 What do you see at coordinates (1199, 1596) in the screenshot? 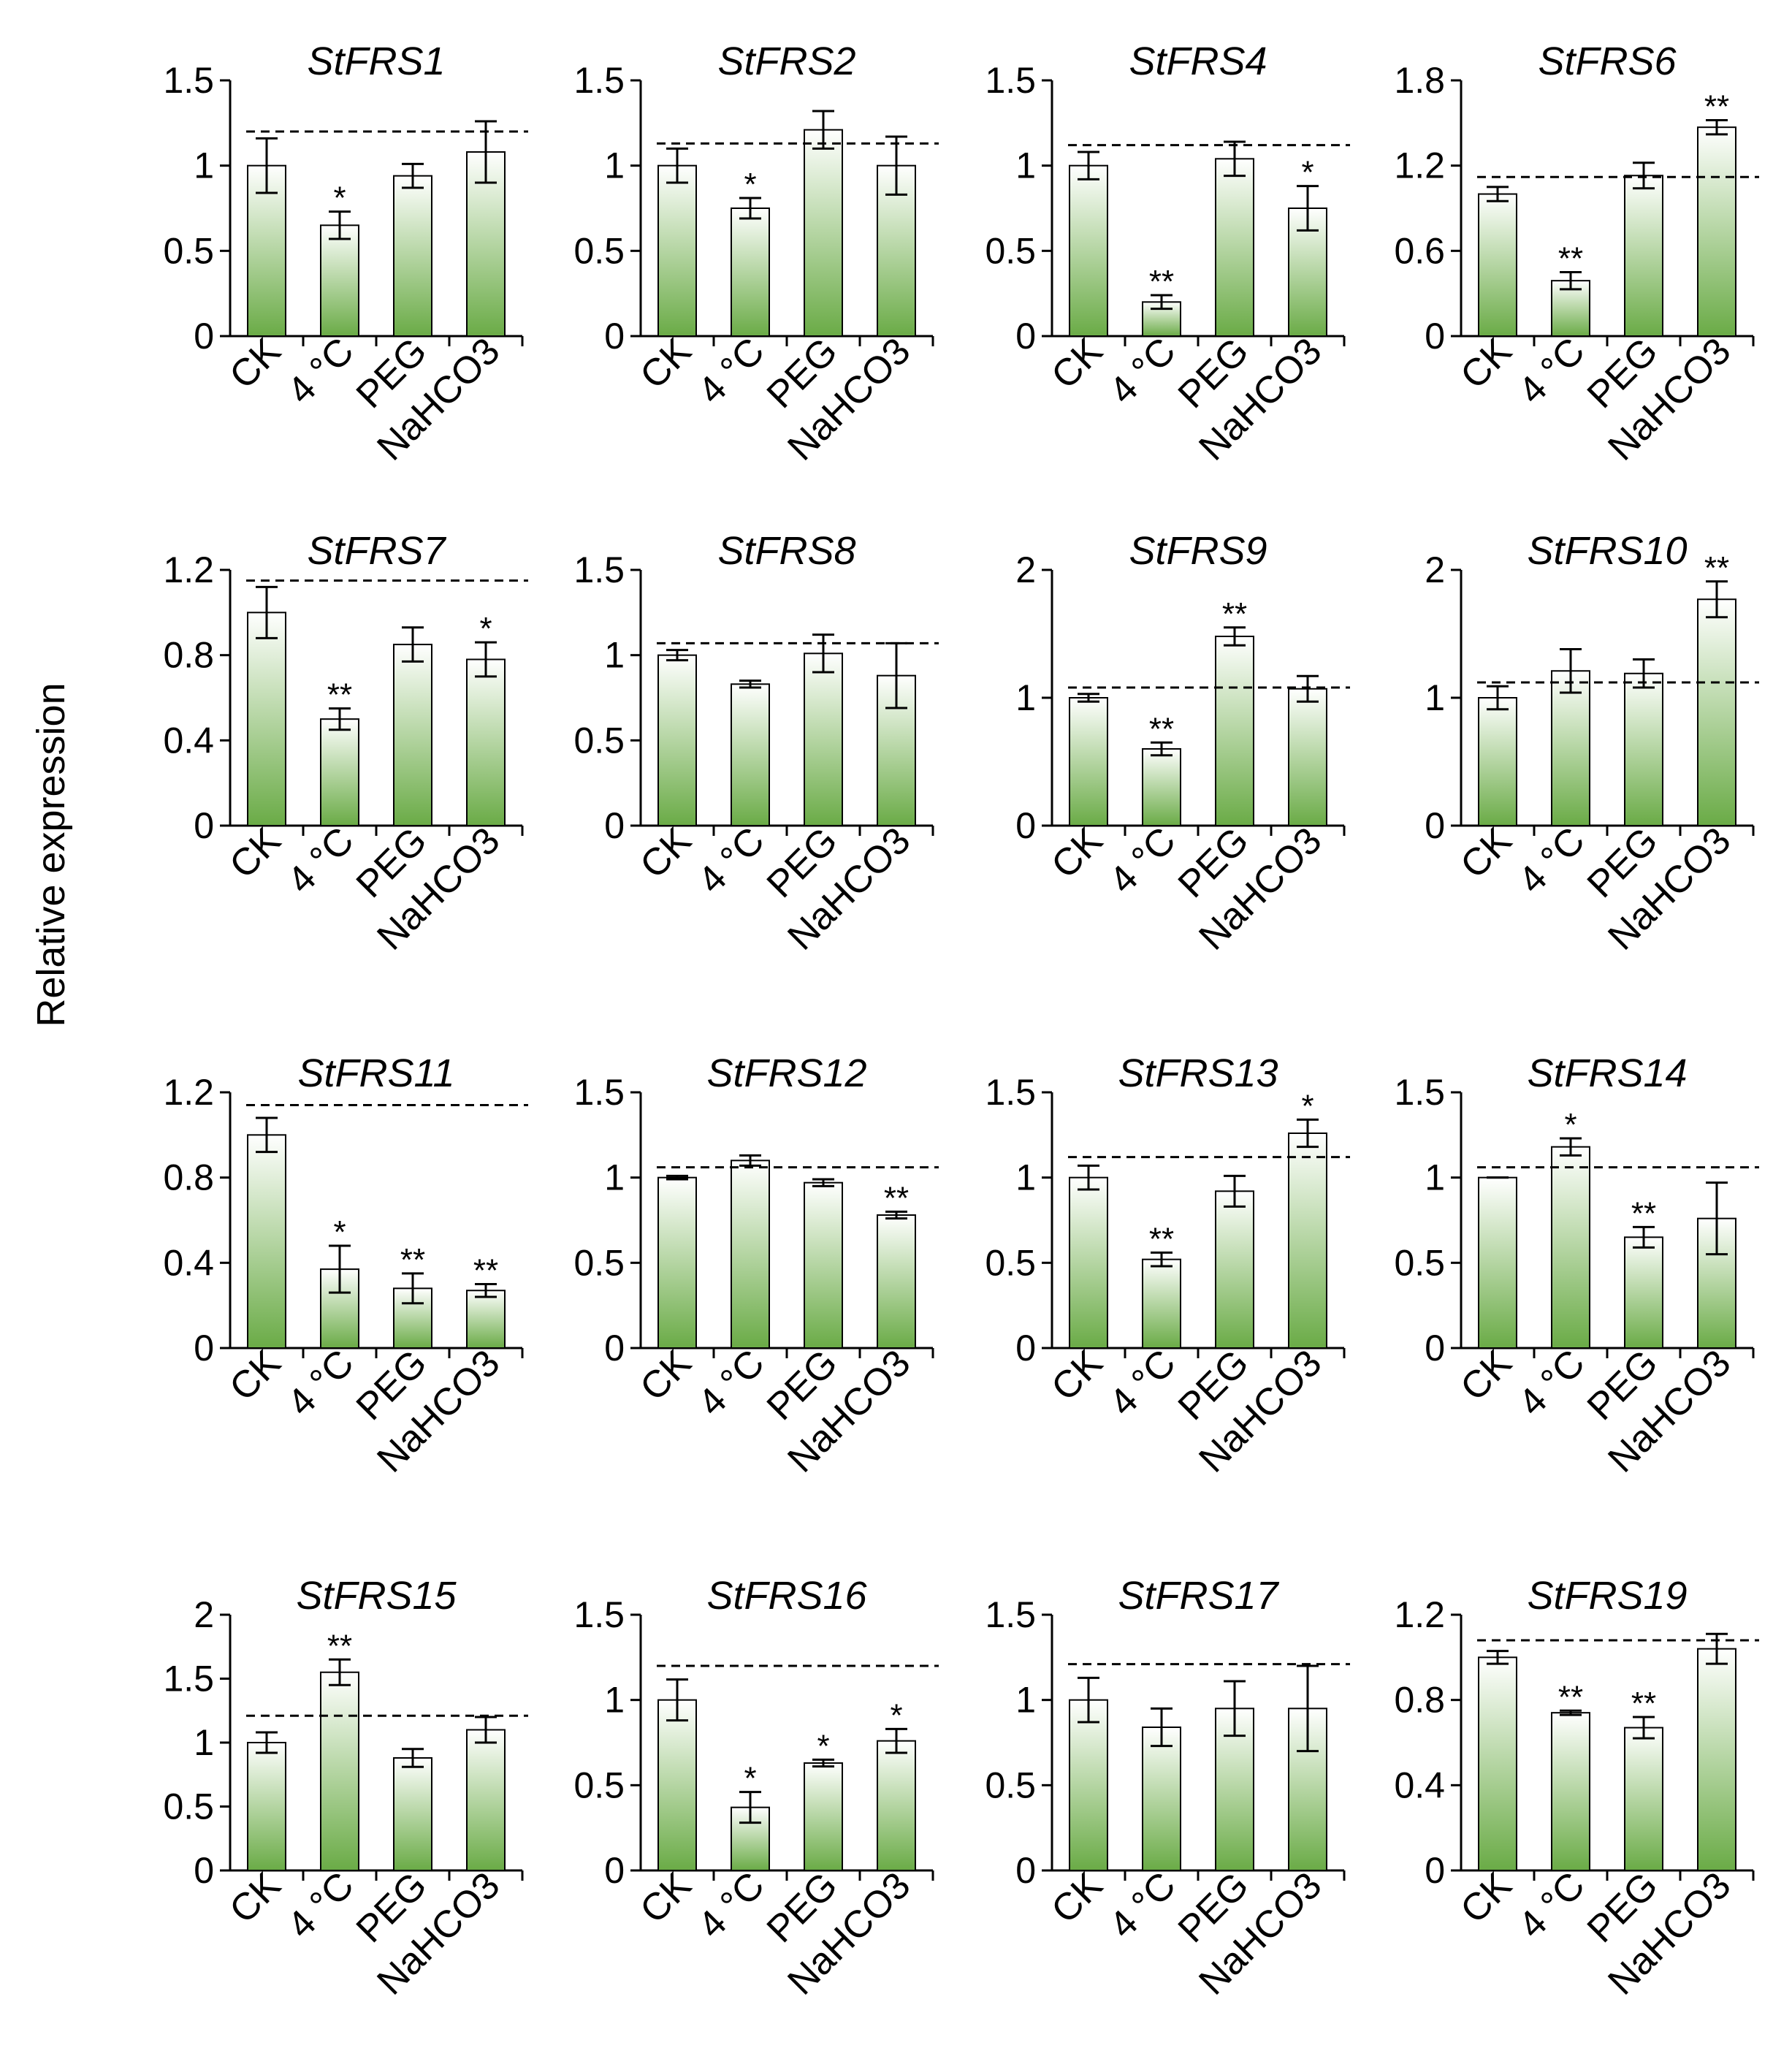
I see `chart-title: StFRS17` at bounding box center [1199, 1596].